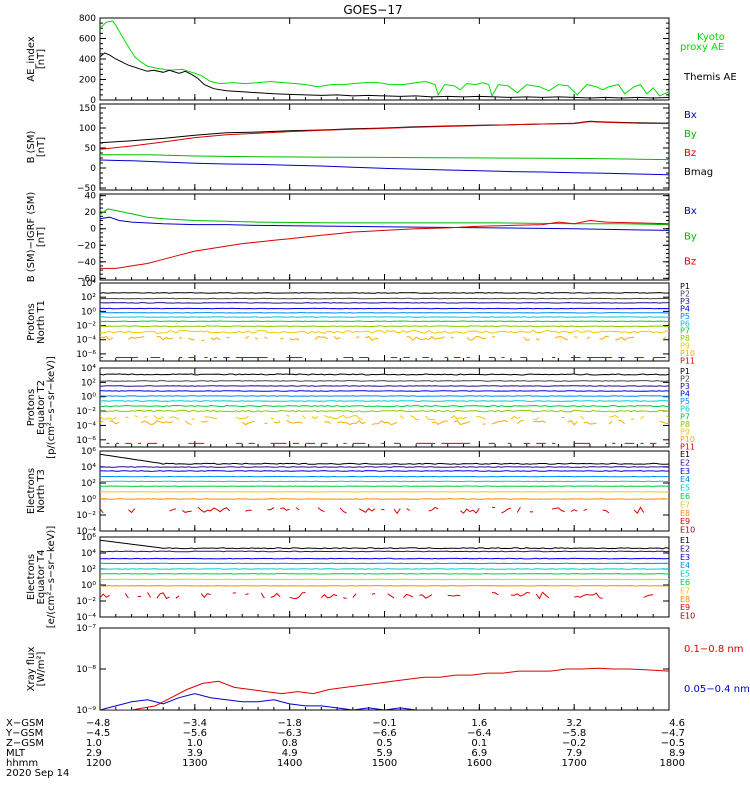 The image size is (750, 800). I want to click on panel-bdiff: −60 −40 −20 0 20 40 B (SM)−IGRF (SM) [nT] Bx By Bz, so click(361, 238).